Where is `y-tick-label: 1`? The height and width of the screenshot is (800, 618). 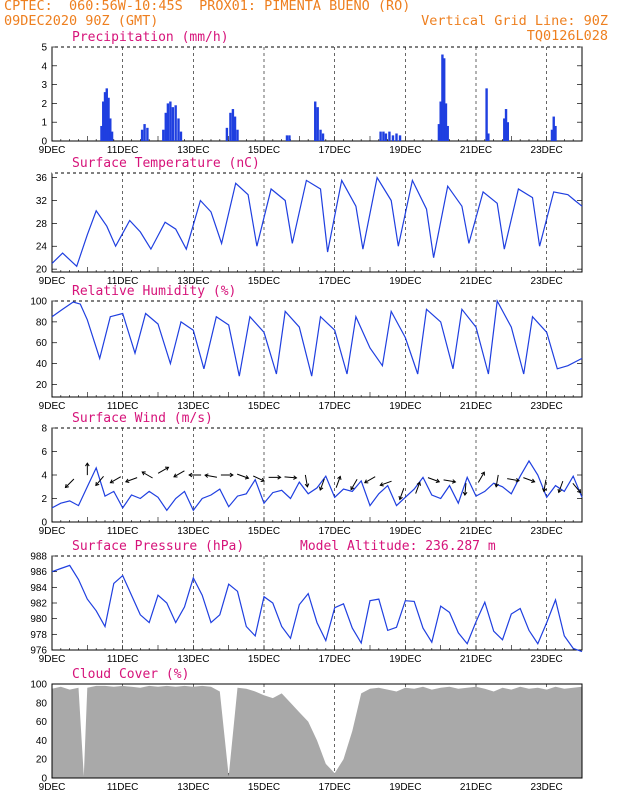
y-tick-label: 1 is located at coordinates (44, 123).